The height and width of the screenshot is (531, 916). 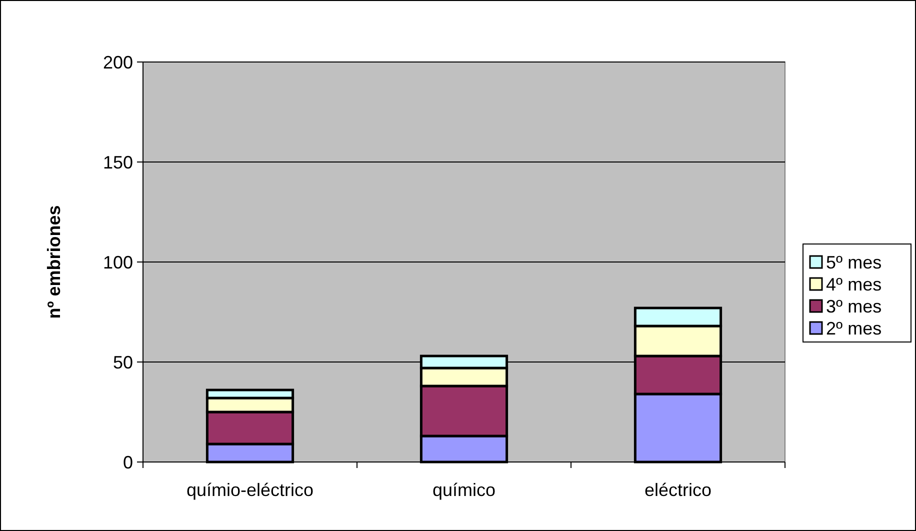 What do you see at coordinates (854, 306) in the screenshot?
I see `legend-label: 3º mes` at bounding box center [854, 306].